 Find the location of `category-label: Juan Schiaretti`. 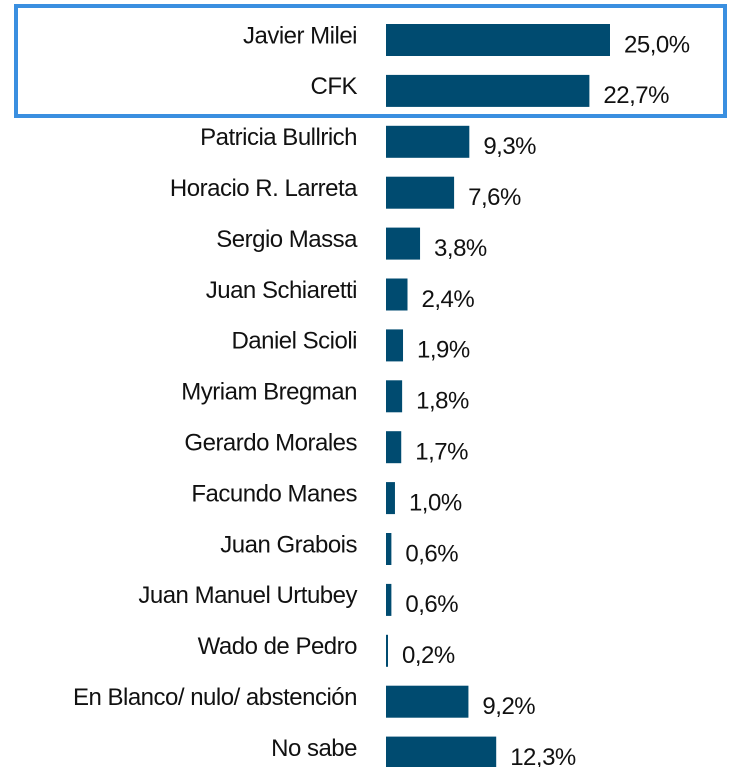

category-label: Juan Schiaretti is located at coordinates (281, 290).